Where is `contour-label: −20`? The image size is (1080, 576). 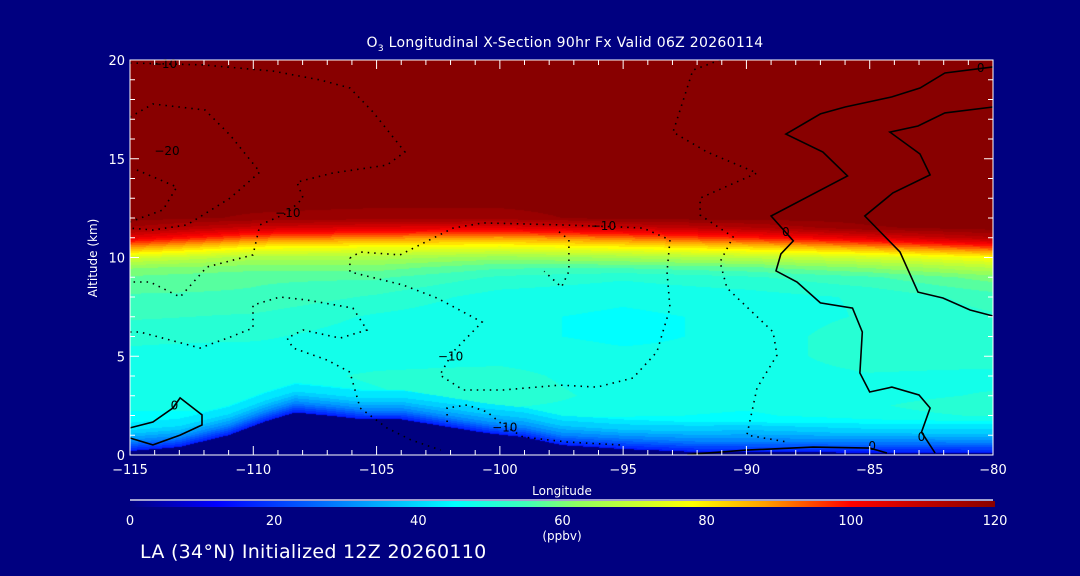
contour-label: −20 is located at coordinates (166, 151).